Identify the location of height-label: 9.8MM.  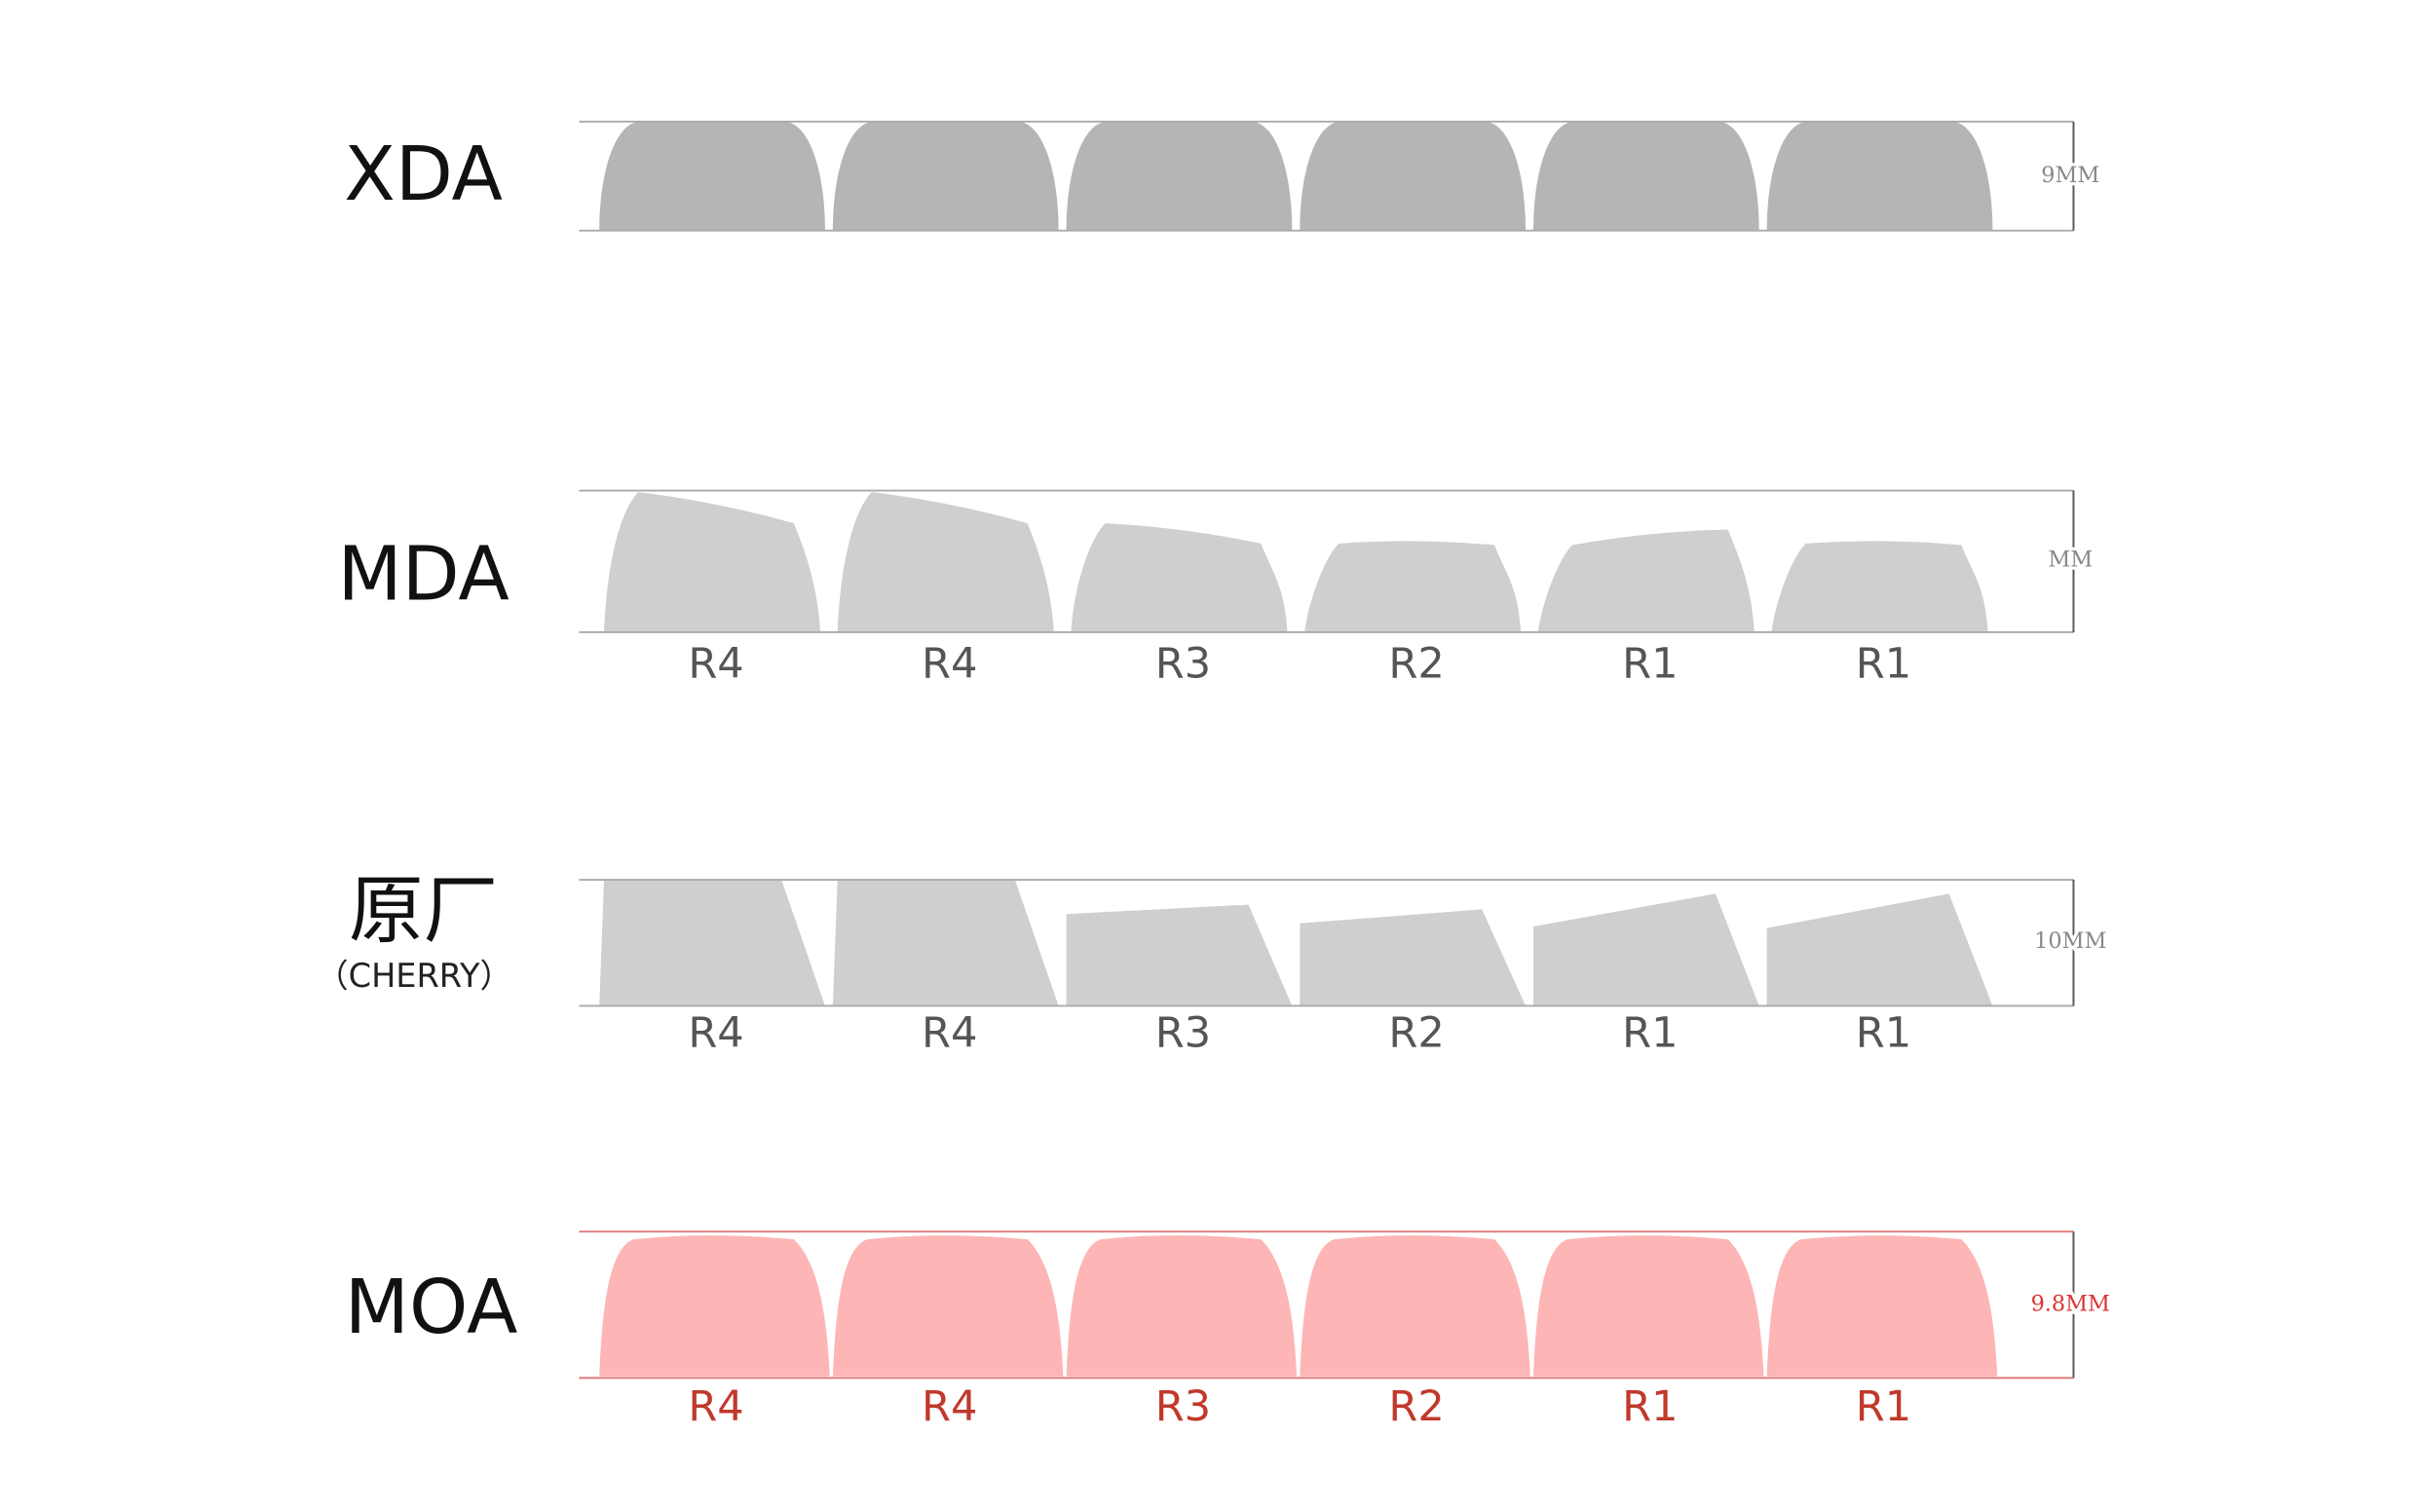
(2070, 1303).